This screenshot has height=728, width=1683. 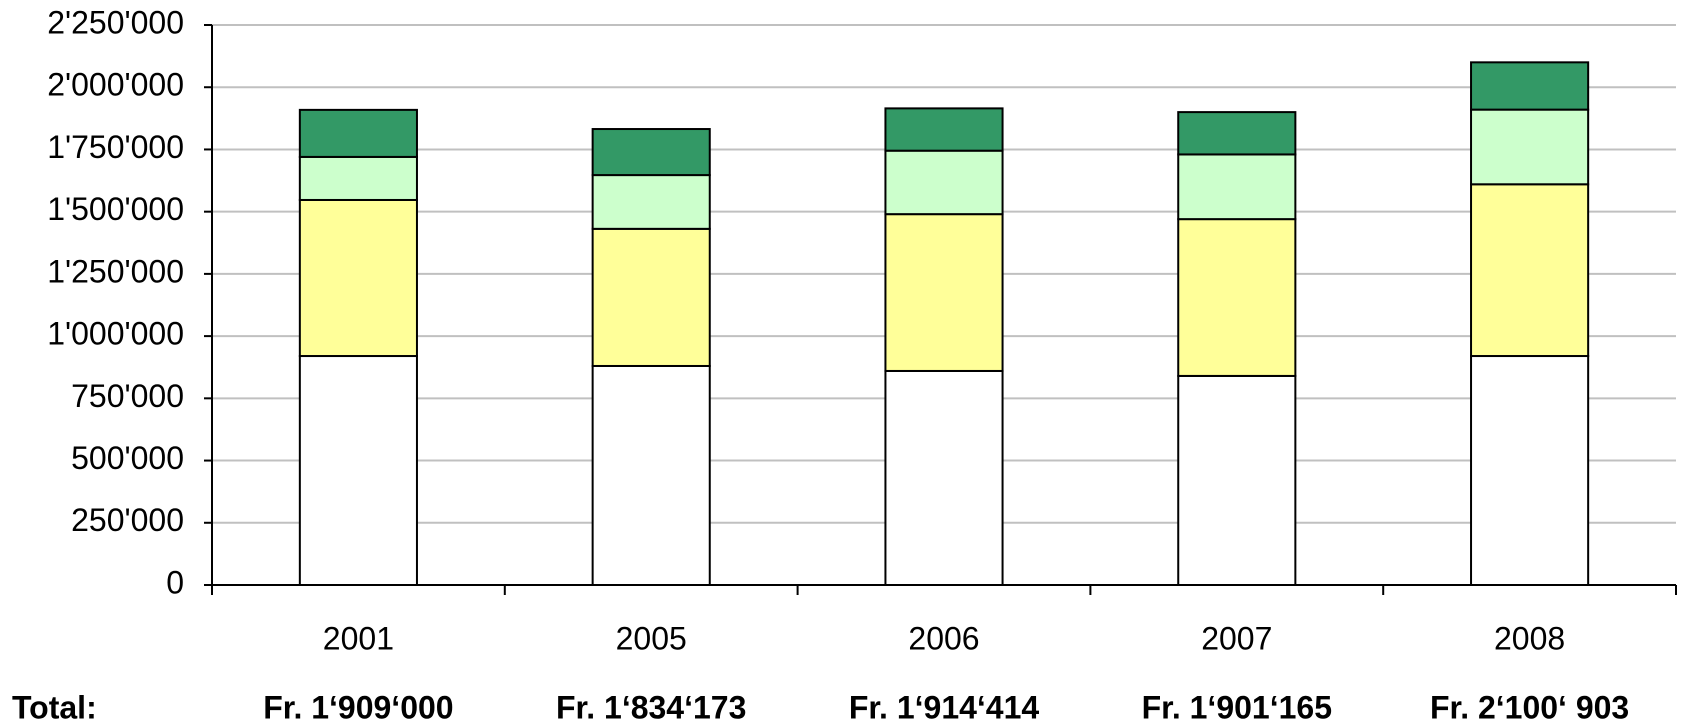 What do you see at coordinates (651, 638) in the screenshot?
I see `x-tick-label: 2005` at bounding box center [651, 638].